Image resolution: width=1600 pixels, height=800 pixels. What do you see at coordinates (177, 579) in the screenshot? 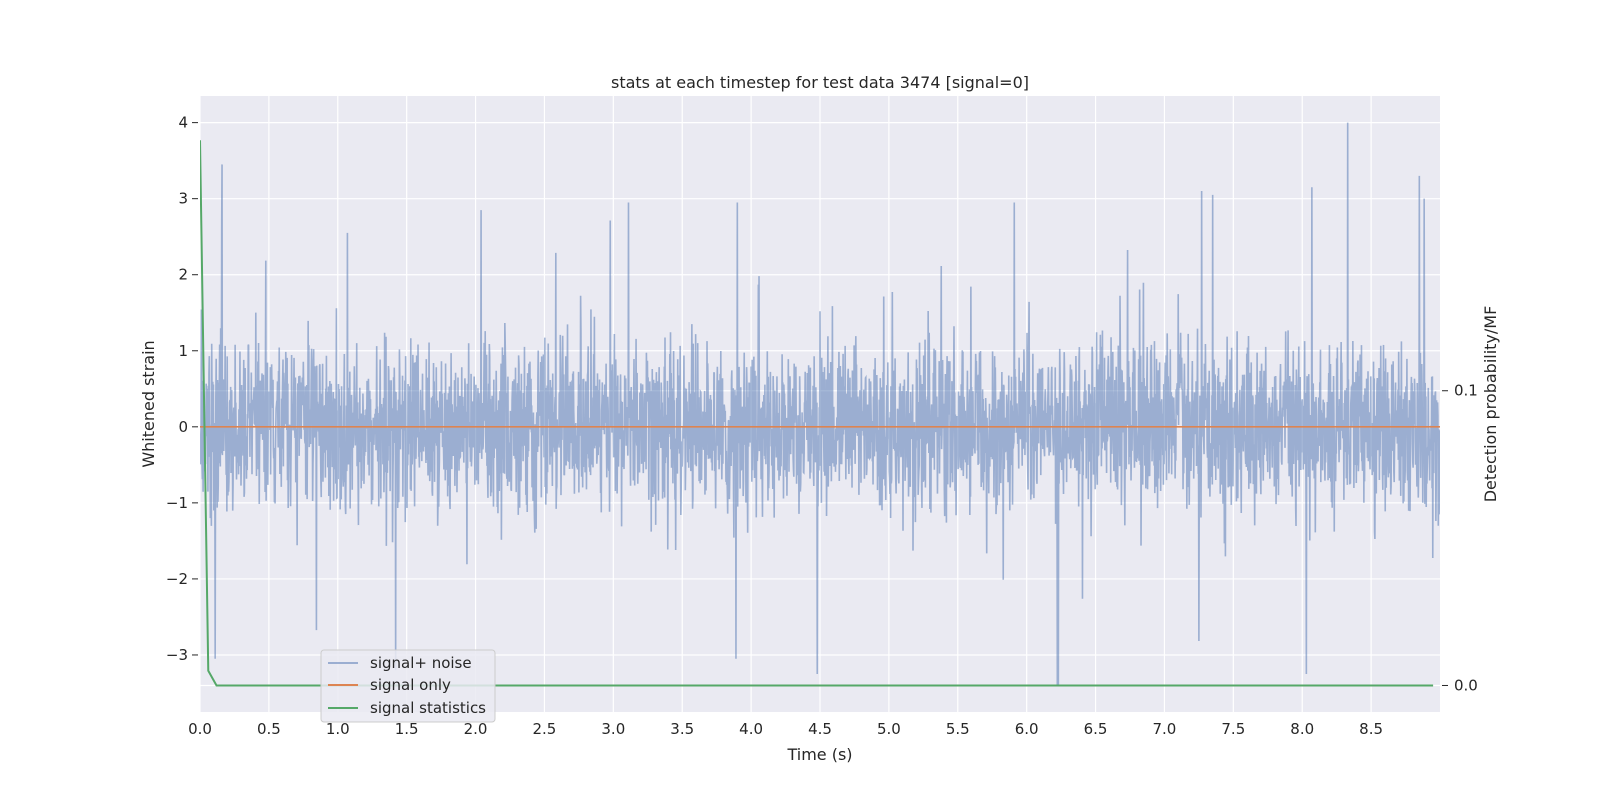
I see `y-tick-label: −2` at bounding box center [177, 579].